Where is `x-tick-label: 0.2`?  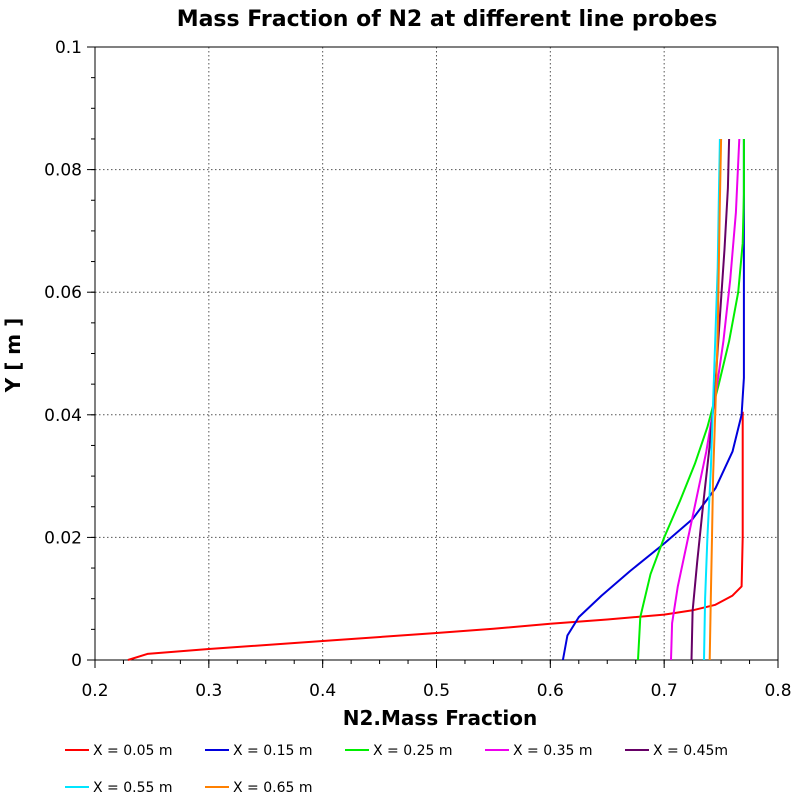 x-tick-label: 0.2 is located at coordinates (94, 691).